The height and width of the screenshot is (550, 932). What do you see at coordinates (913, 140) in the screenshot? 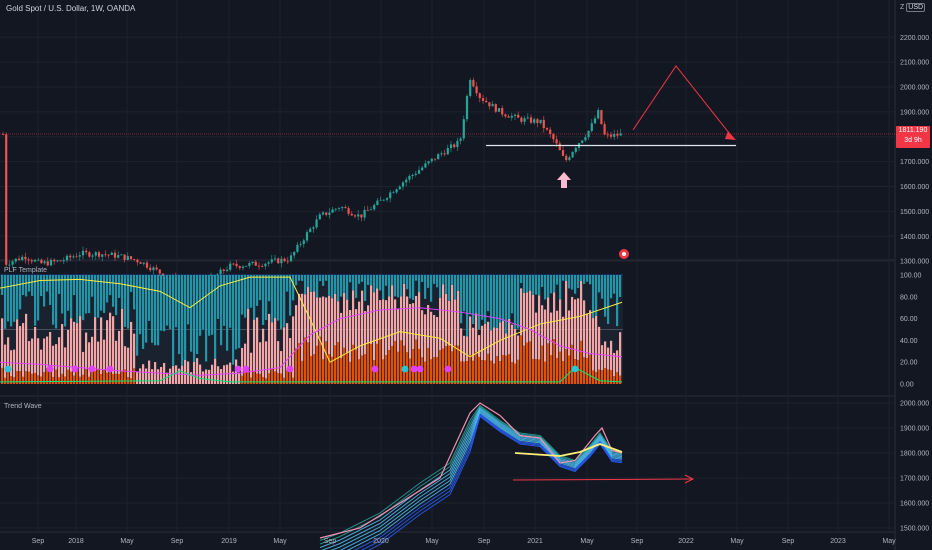
I see `bar-countdown: 3d 9h` at bounding box center [913, 140].